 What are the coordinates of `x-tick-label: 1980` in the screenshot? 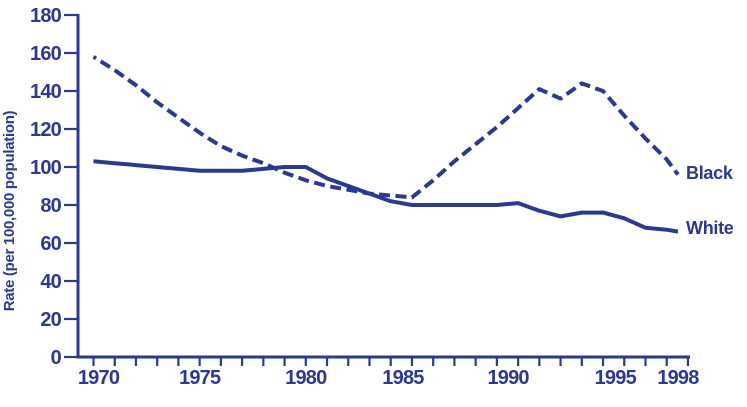 It's located at (306, 378).